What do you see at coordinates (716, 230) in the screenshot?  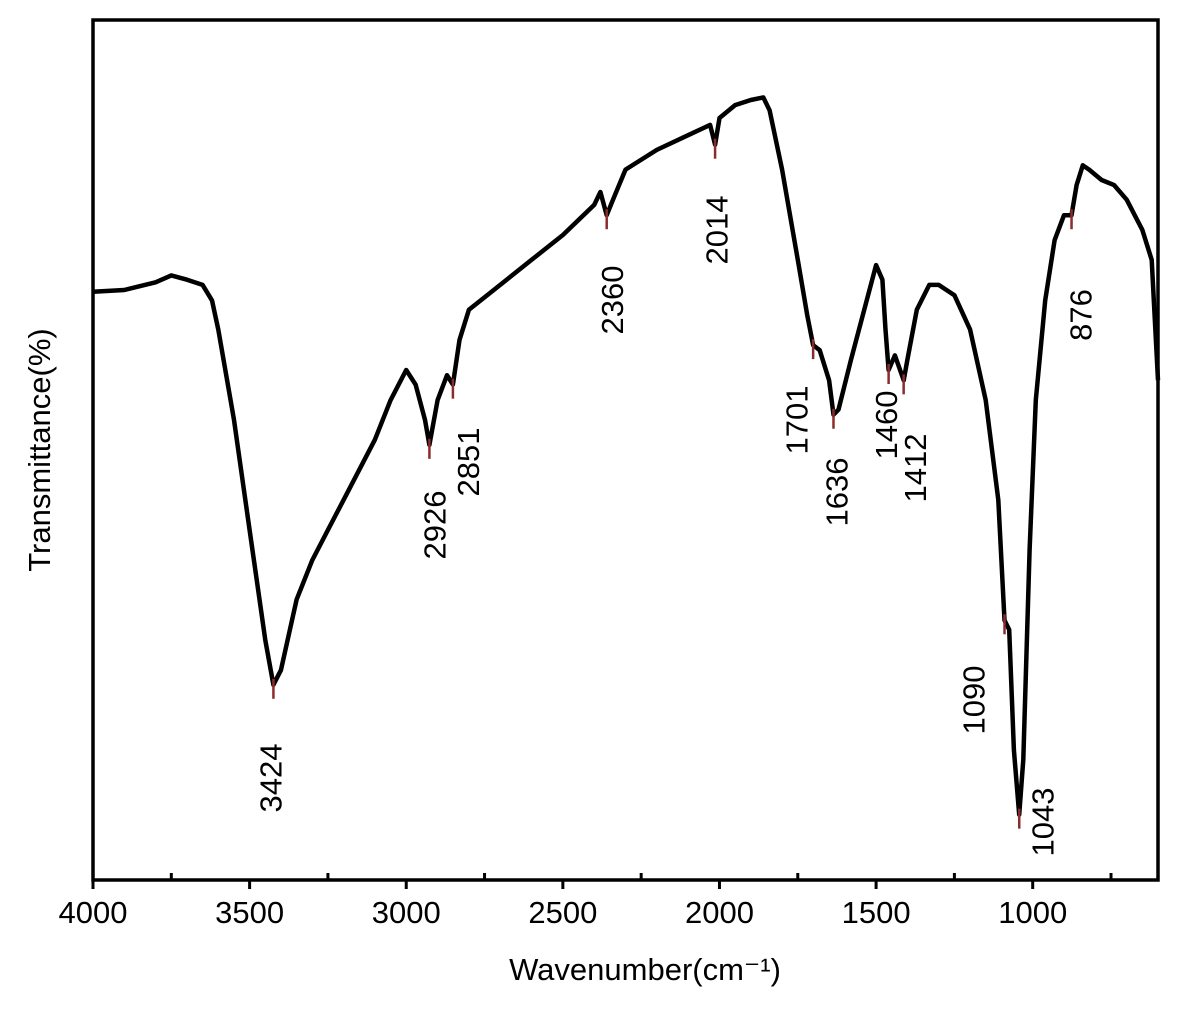 I see `peak-label: 2014` at bounding box center [716, 230].